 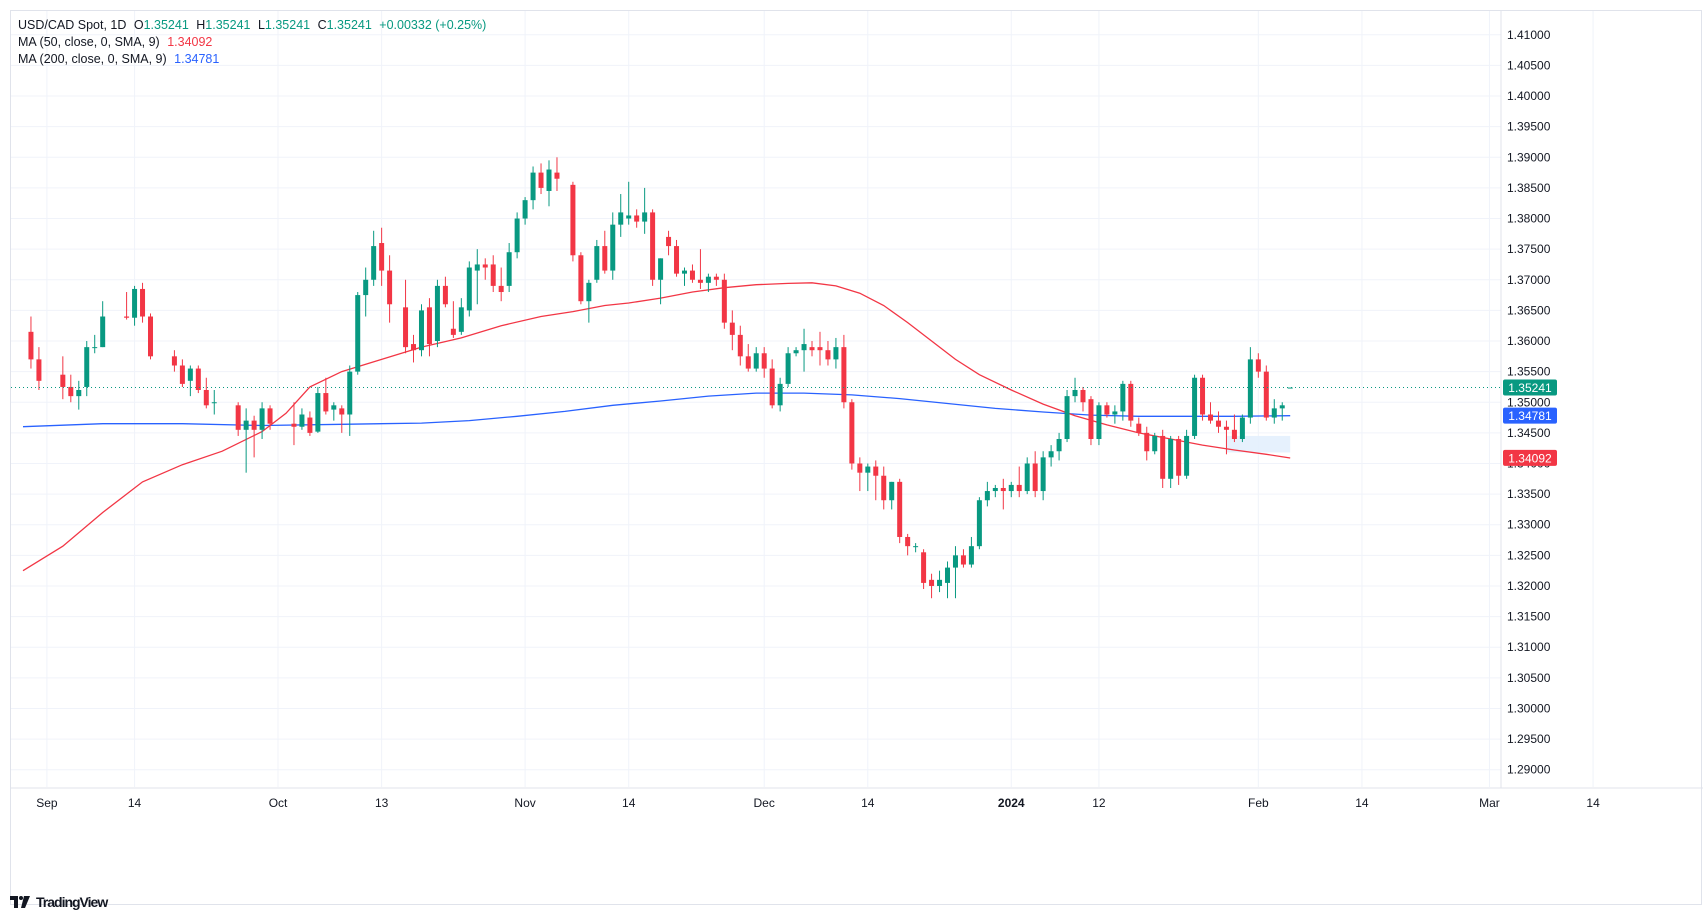 I want to click on change-value: +0.00332 (+0.25%), so click(x=433, y=25).